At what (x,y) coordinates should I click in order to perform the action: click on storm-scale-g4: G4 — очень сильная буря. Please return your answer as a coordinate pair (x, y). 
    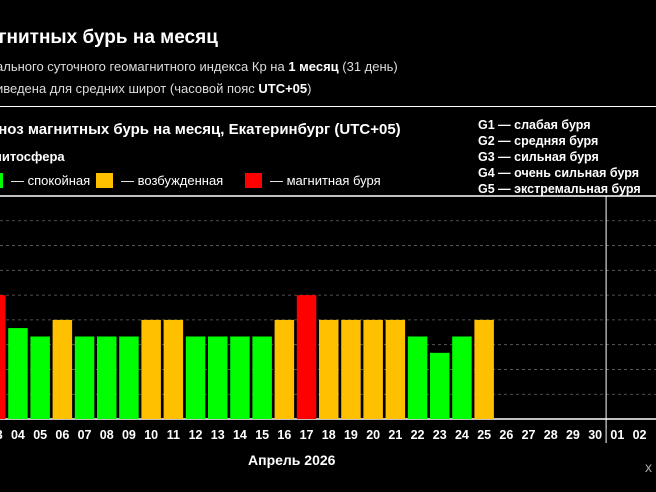
    Looking at the image, I should click on (558, 173).